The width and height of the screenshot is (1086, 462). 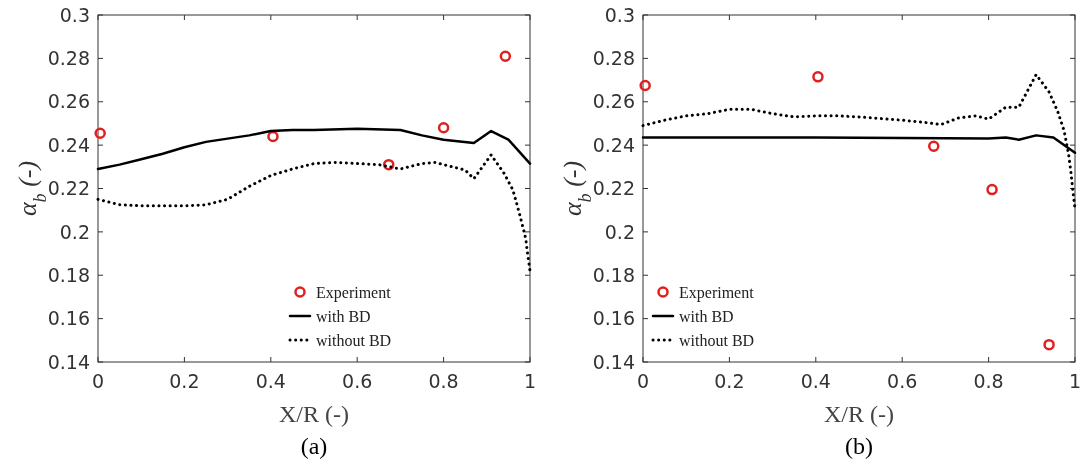 What do you see at coordinates (859, 446) in the screenshot?
I see `text: (b)` at bounding box center [859, 446].